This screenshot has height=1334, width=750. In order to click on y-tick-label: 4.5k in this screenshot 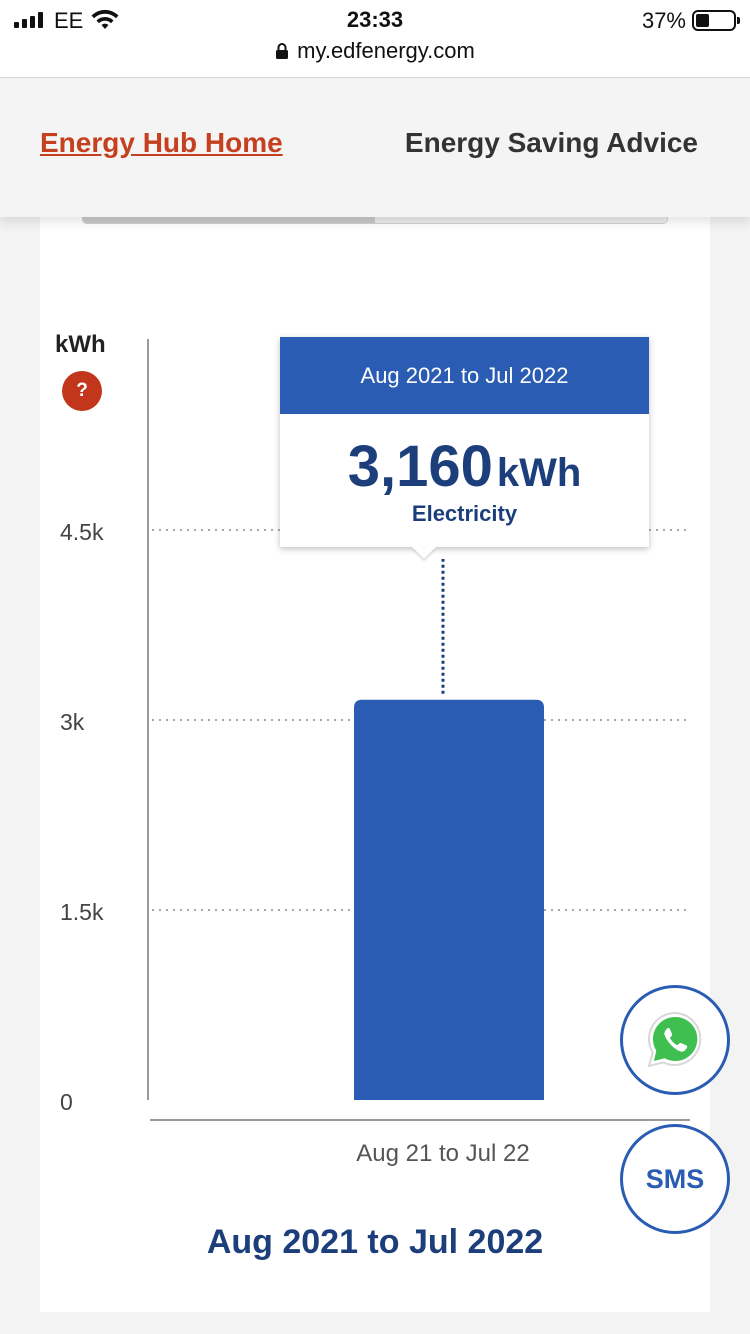, I will do `click(82, 532)`.